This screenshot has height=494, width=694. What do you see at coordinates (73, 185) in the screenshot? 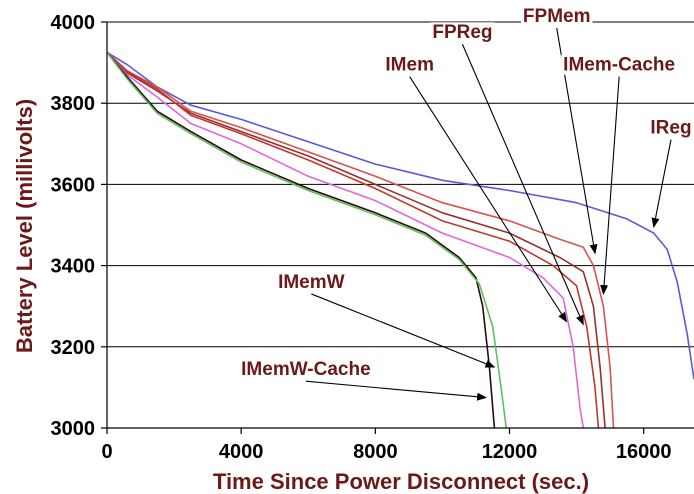
I see `y-tick-label: 3600` at bounding box center [73, 185].